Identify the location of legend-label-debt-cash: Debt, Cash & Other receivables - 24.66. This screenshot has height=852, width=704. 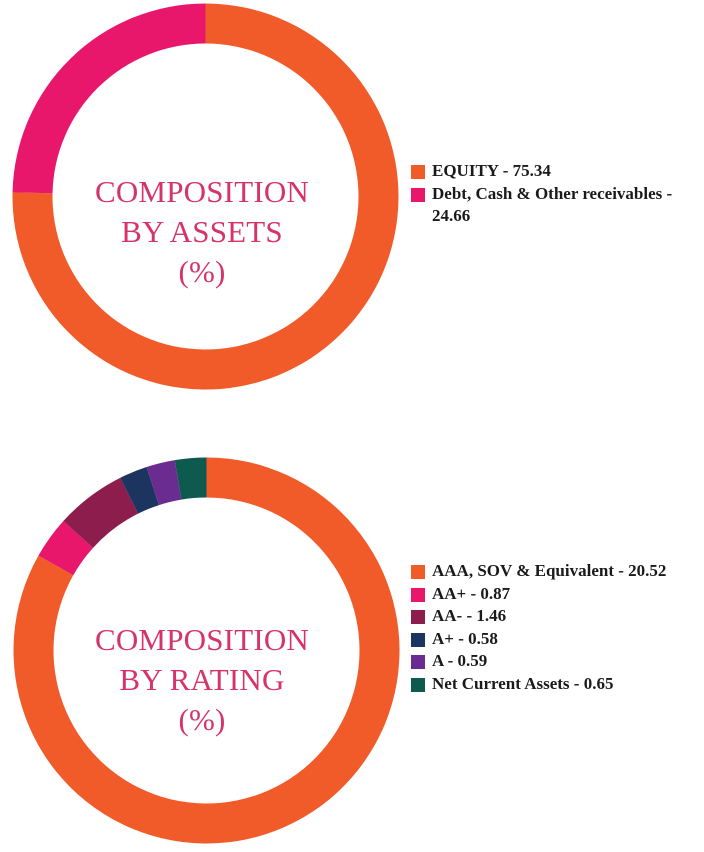
(552, 204).